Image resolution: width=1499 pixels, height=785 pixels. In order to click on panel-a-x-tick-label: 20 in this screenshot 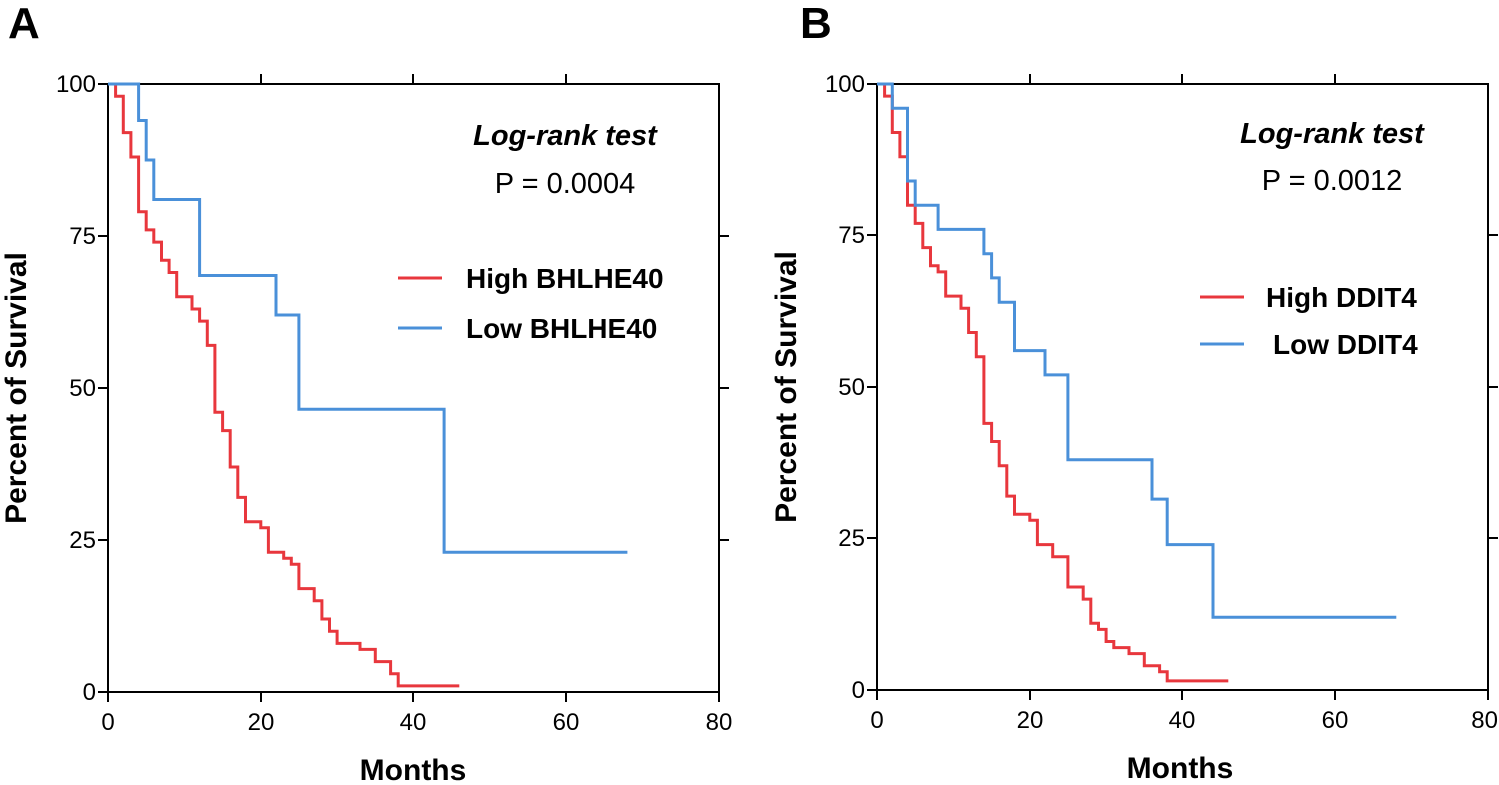, I will do `click(261, 722)`.